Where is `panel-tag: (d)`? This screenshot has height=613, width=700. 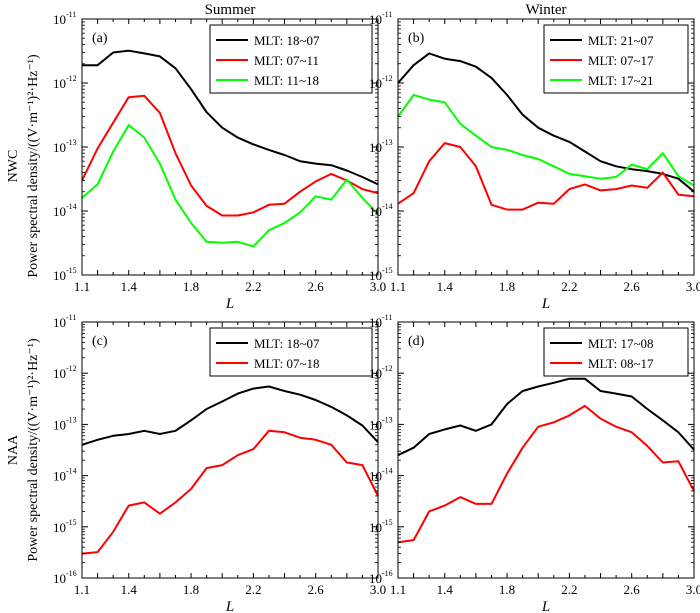
panel-tag: (d) is located at coordinates (416, 341).